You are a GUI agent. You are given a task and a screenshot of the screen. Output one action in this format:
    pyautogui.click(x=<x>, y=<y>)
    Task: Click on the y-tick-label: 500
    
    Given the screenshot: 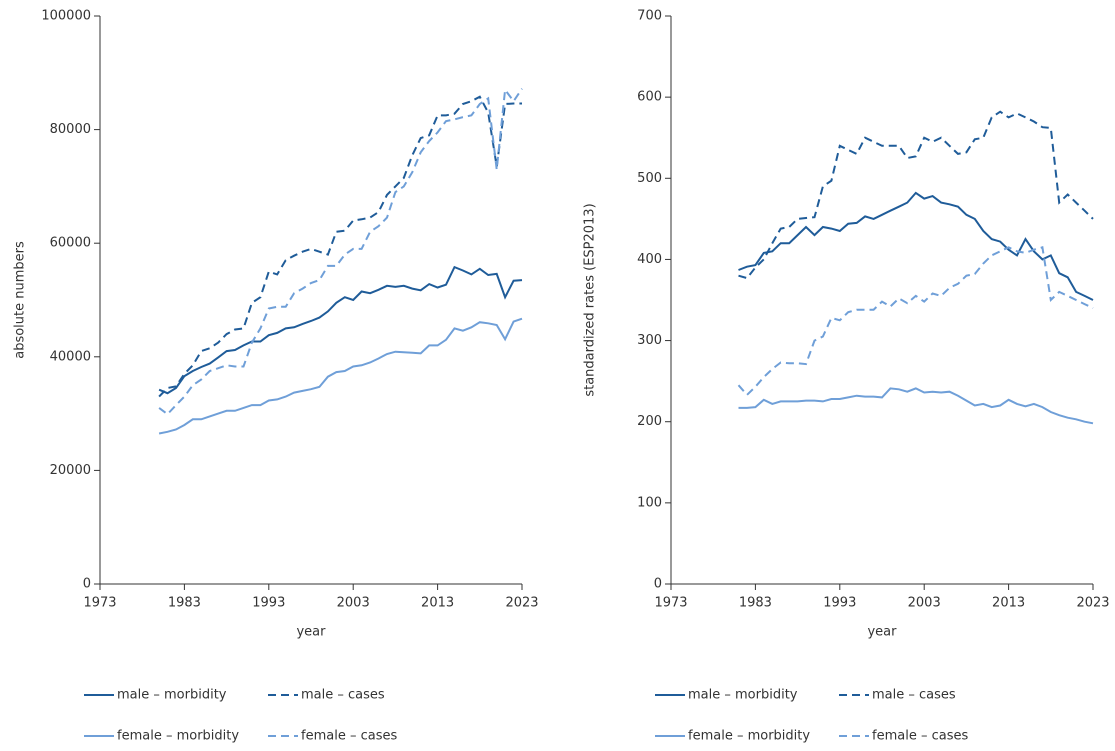 What is the action you would take?
    pyautogui.click(x=649, y=178)
    